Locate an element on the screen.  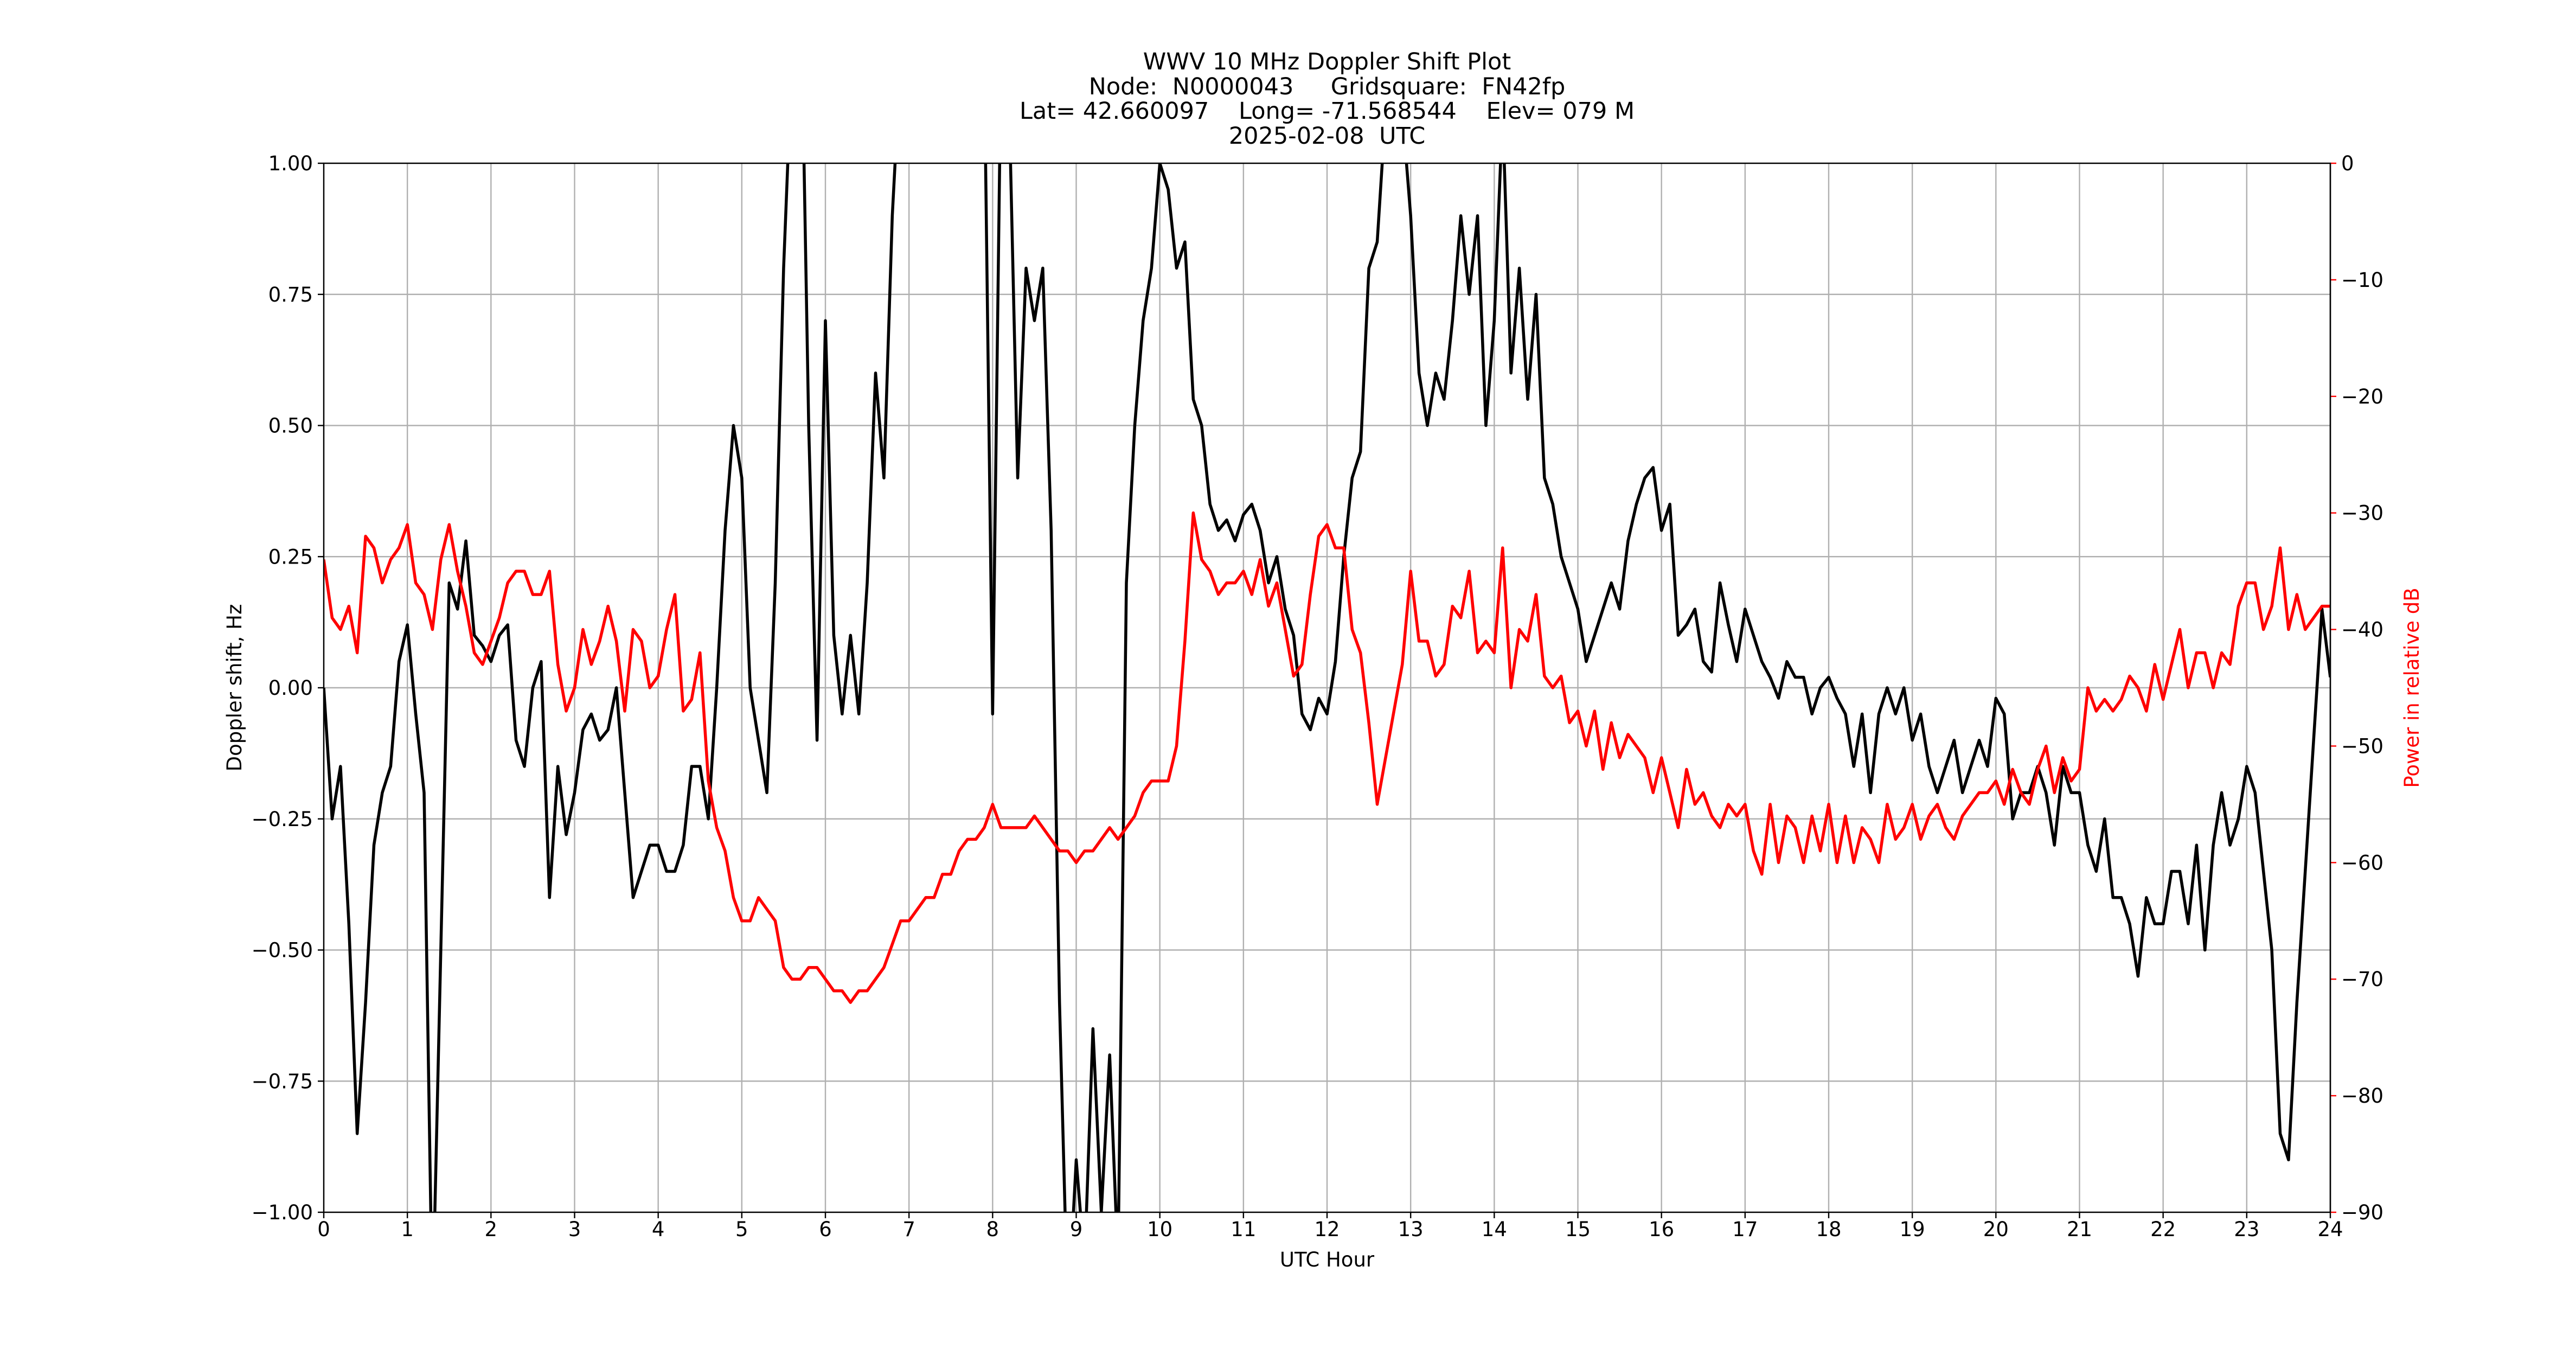
x-tick-label: 16 is located at coordinates (1661, 1229).